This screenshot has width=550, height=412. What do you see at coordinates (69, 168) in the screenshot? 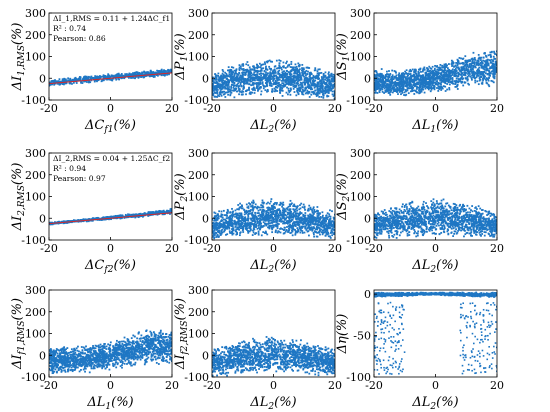
I see `fit-annotation: R² : 0.94` at bounding box center [69, 168].